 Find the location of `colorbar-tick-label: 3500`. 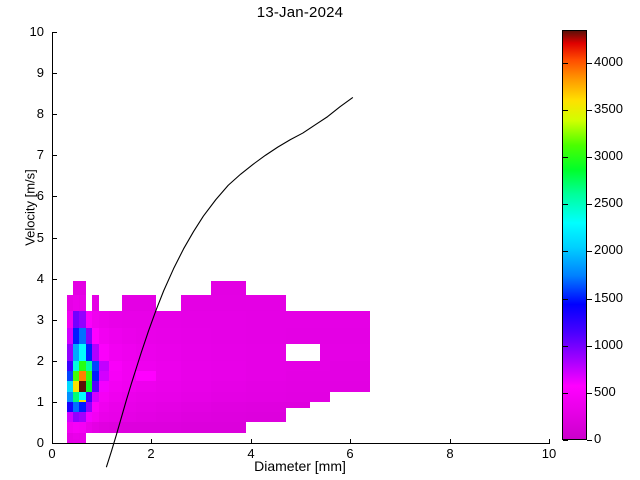

colorbar-tick-label: 3500 is located at coordinates (608, 108).